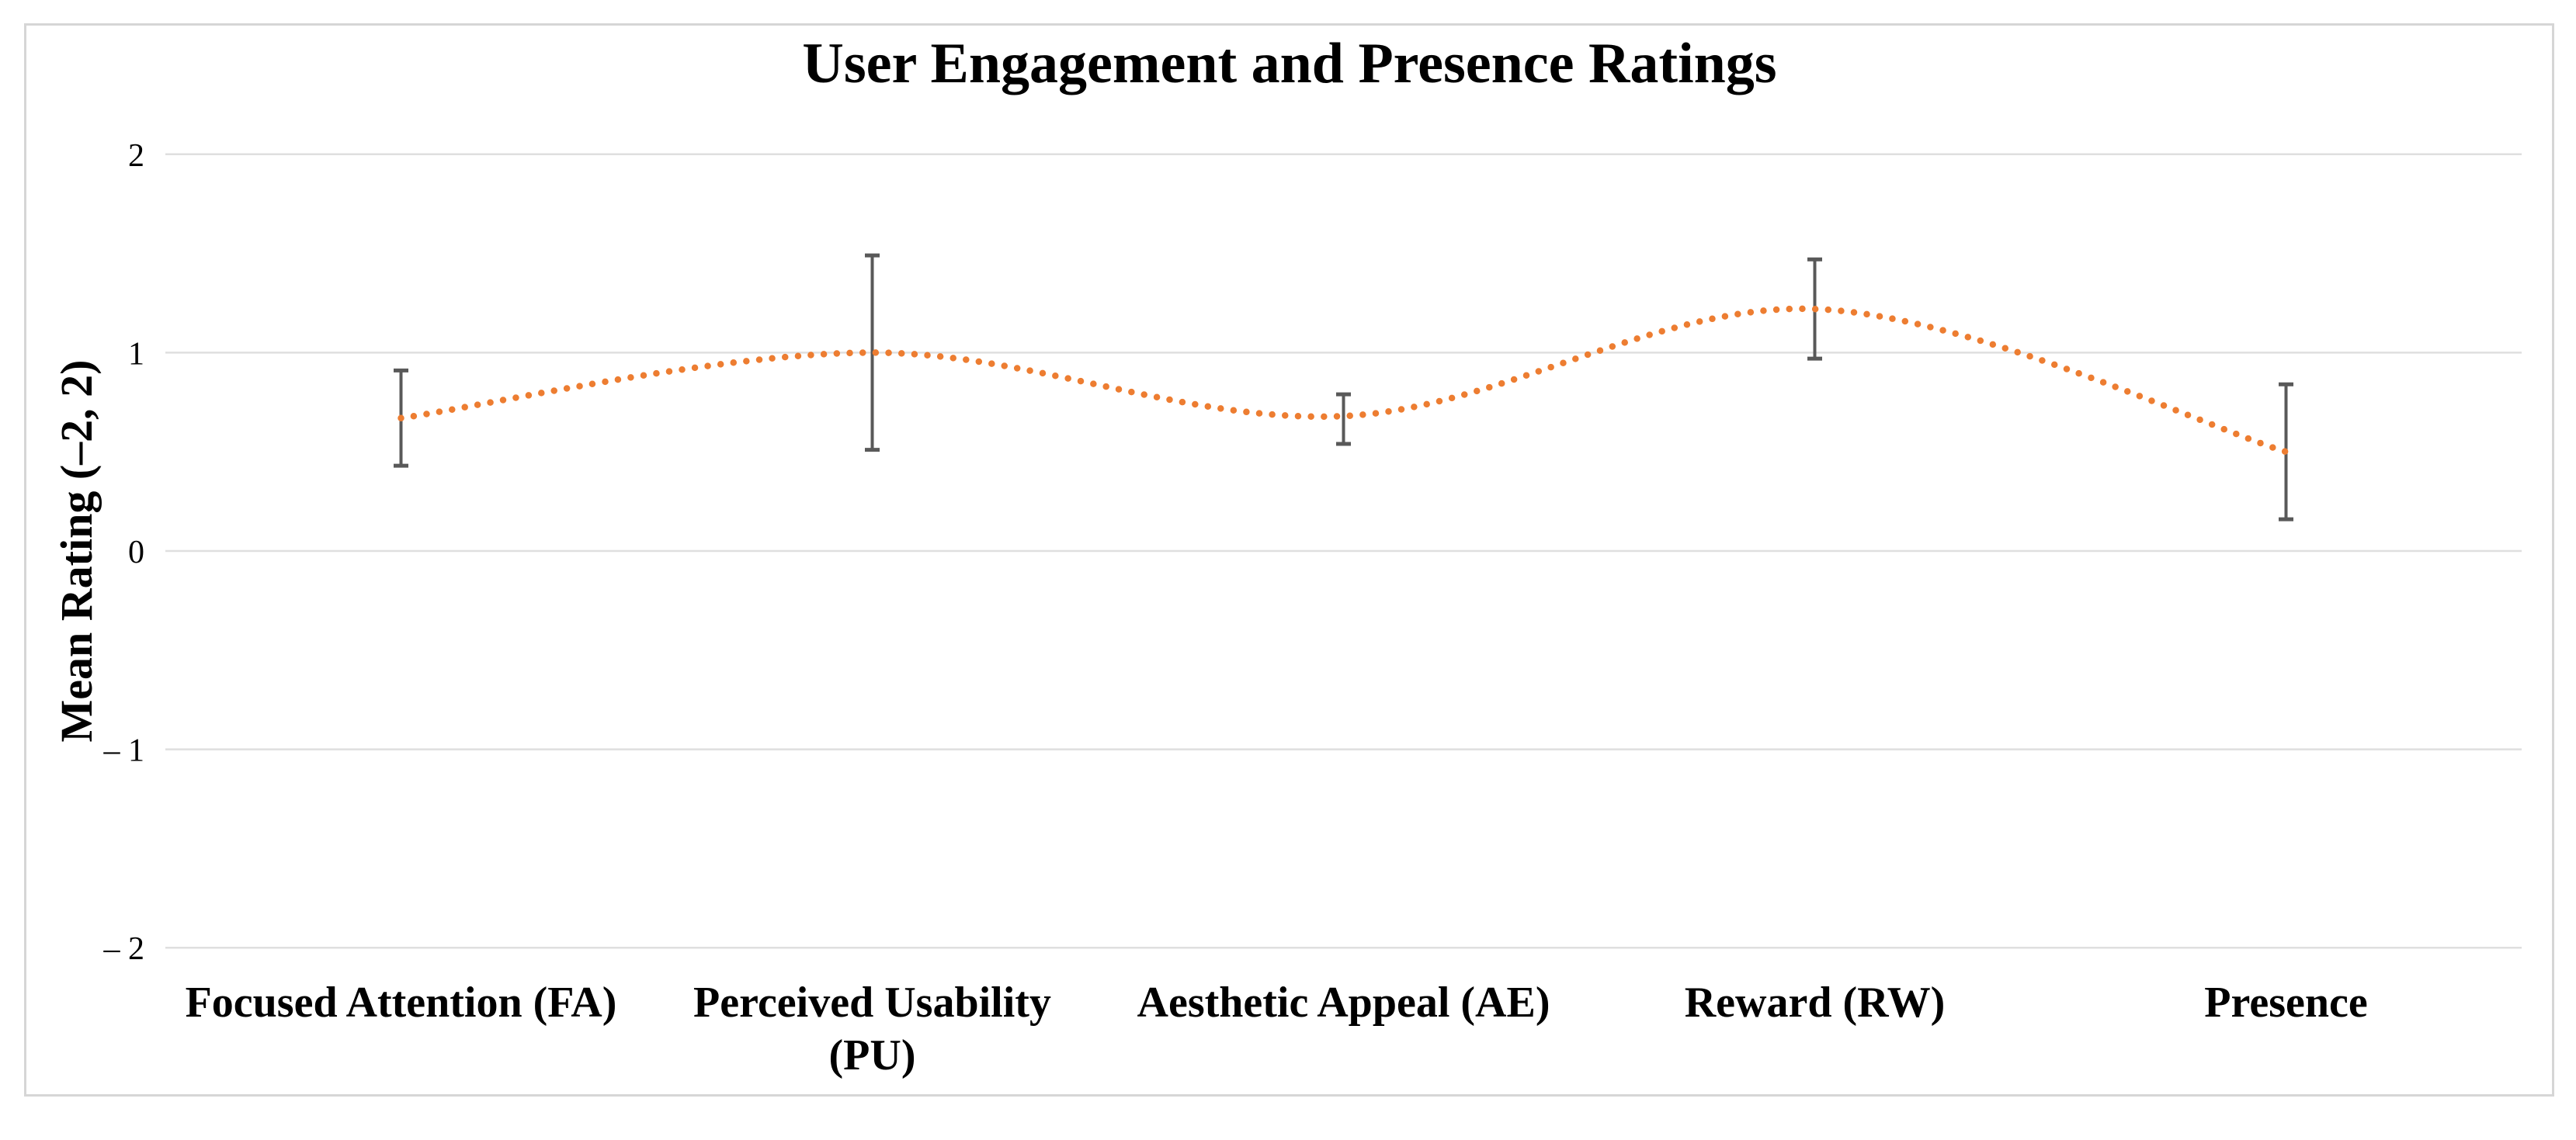  Describe the element at coordinates (872, 1029) in the screenshot. I see `x-category-label: Perceived Usability(PU)` at that location.